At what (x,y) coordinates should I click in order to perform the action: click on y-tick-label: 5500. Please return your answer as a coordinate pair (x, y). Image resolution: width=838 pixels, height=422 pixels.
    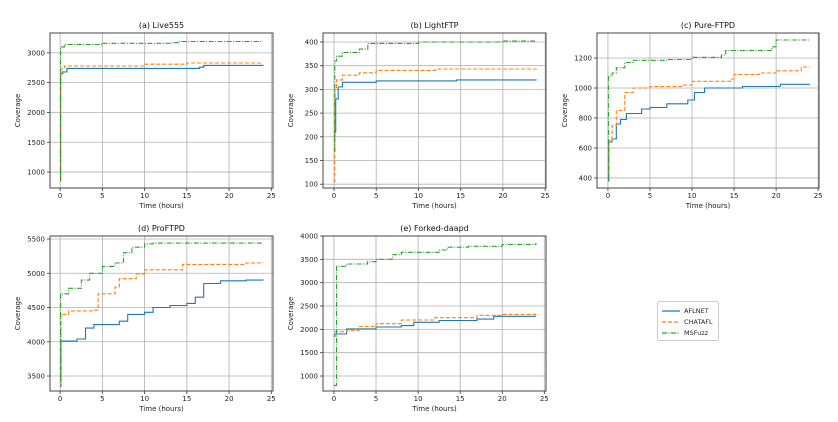
    Looking at the image, I should click on (36, 240).